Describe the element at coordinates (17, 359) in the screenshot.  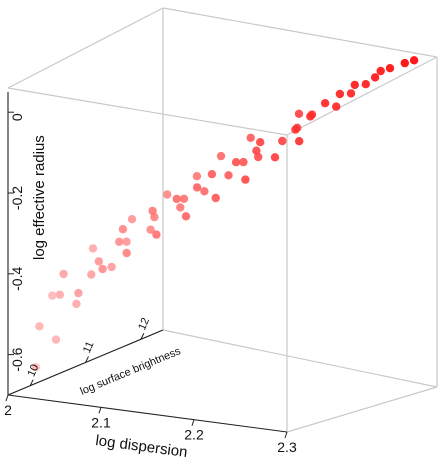
I see `y-tick-label: -0.6` at that location.